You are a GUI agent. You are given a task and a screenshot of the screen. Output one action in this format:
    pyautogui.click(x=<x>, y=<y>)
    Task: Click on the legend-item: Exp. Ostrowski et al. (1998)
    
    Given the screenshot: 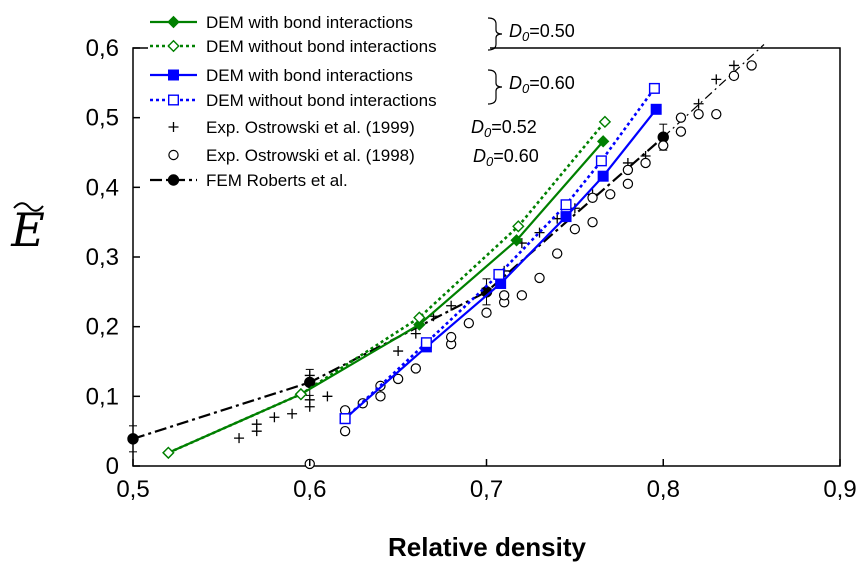 What is the action you would take?
    pyautogui.click(x=291, y=155)
    